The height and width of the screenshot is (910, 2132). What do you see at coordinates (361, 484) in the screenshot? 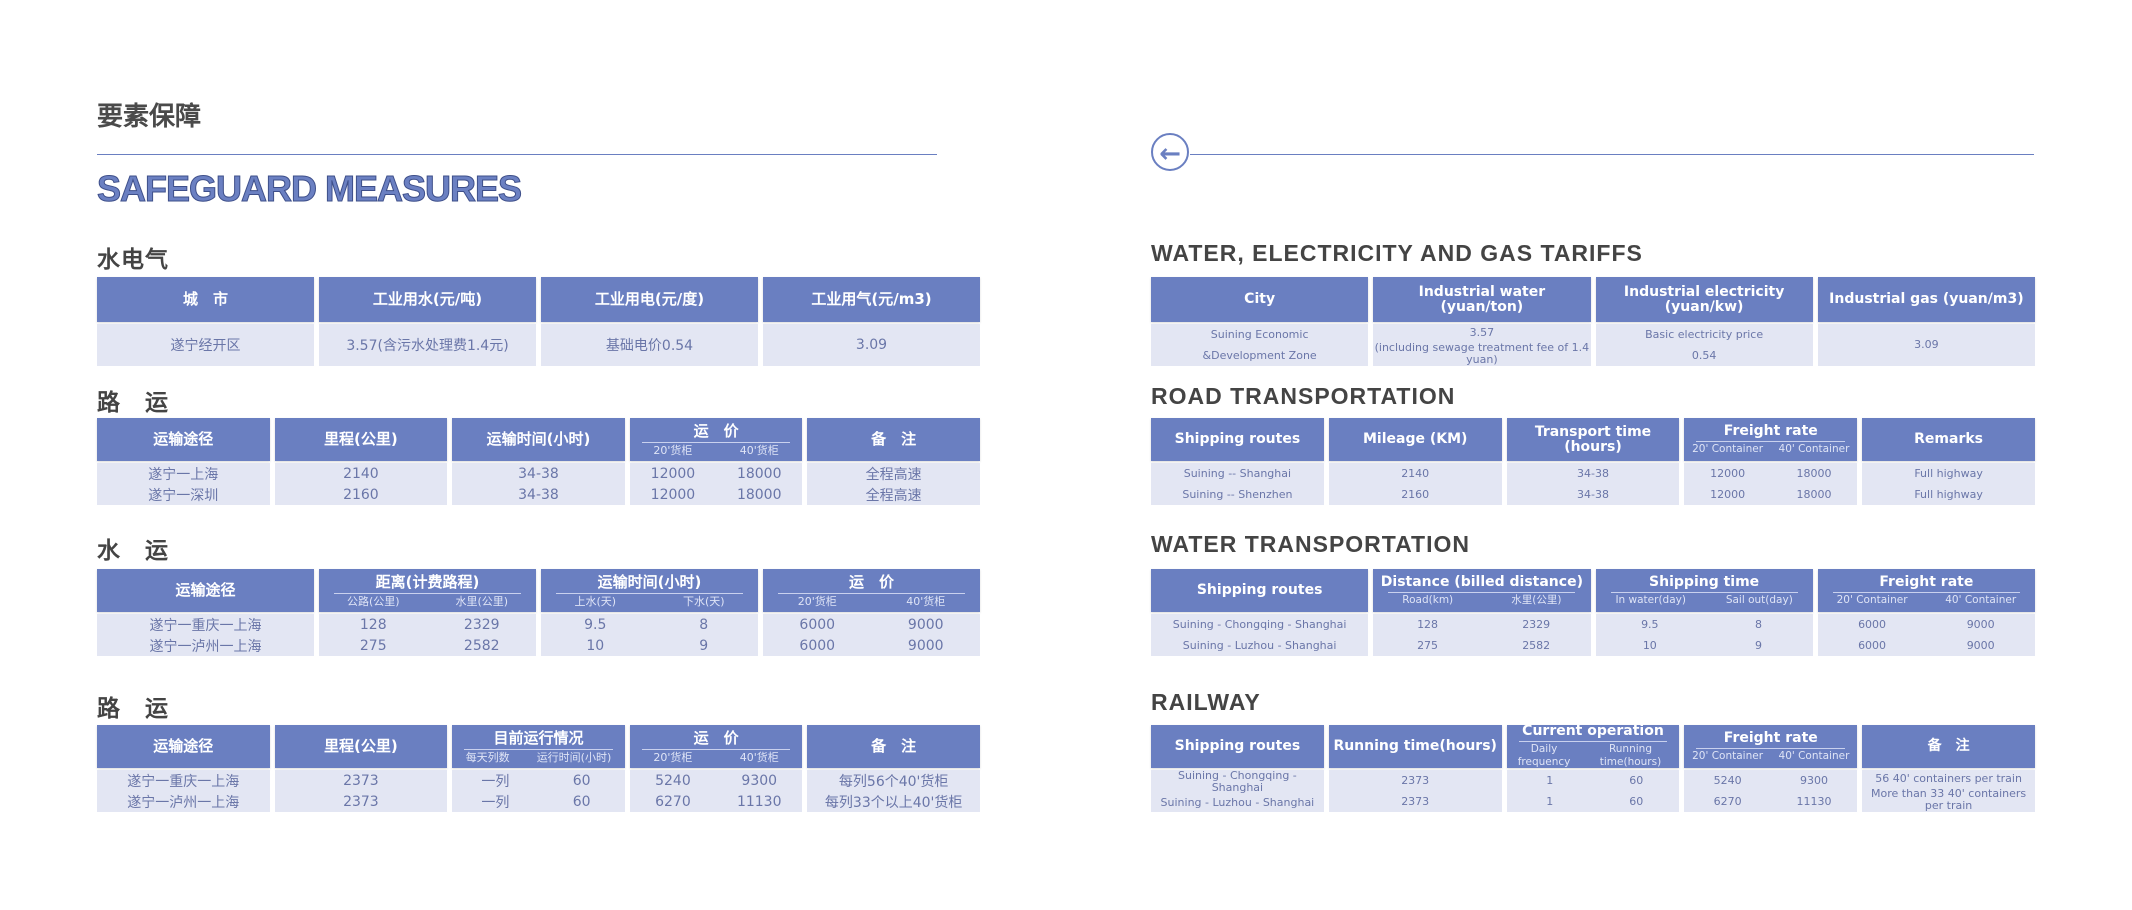
I see `column-body: 2140 2160` at bounding box center [361, 484].